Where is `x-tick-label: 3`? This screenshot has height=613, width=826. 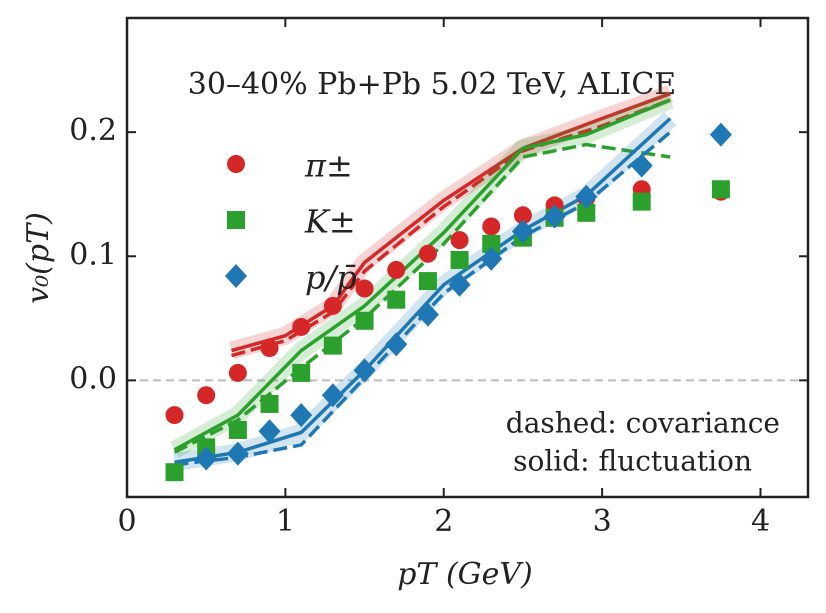
x-tick-label: 3 is located at coordinates (602, 521).